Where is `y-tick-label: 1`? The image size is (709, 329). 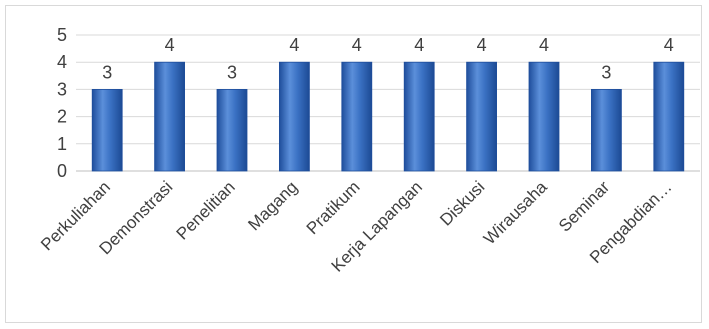
y-tick-label: 1 is located at coordinates (62, 144).